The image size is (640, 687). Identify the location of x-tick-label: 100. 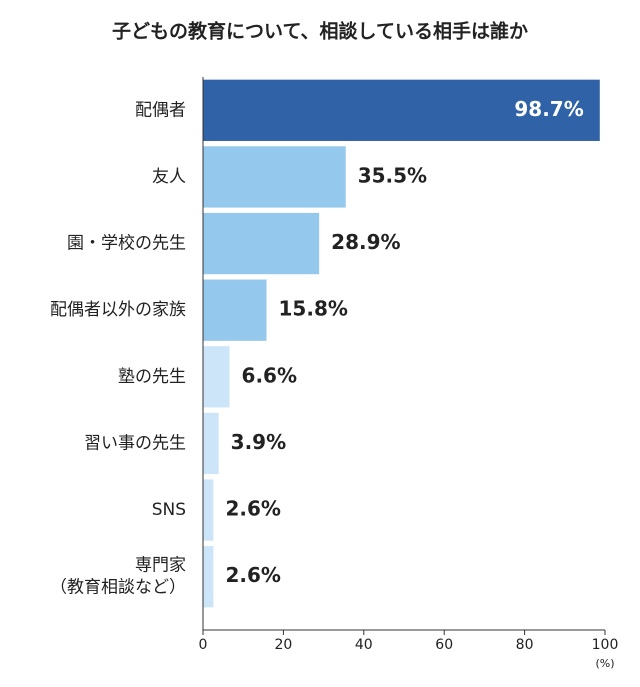
(605, 645).